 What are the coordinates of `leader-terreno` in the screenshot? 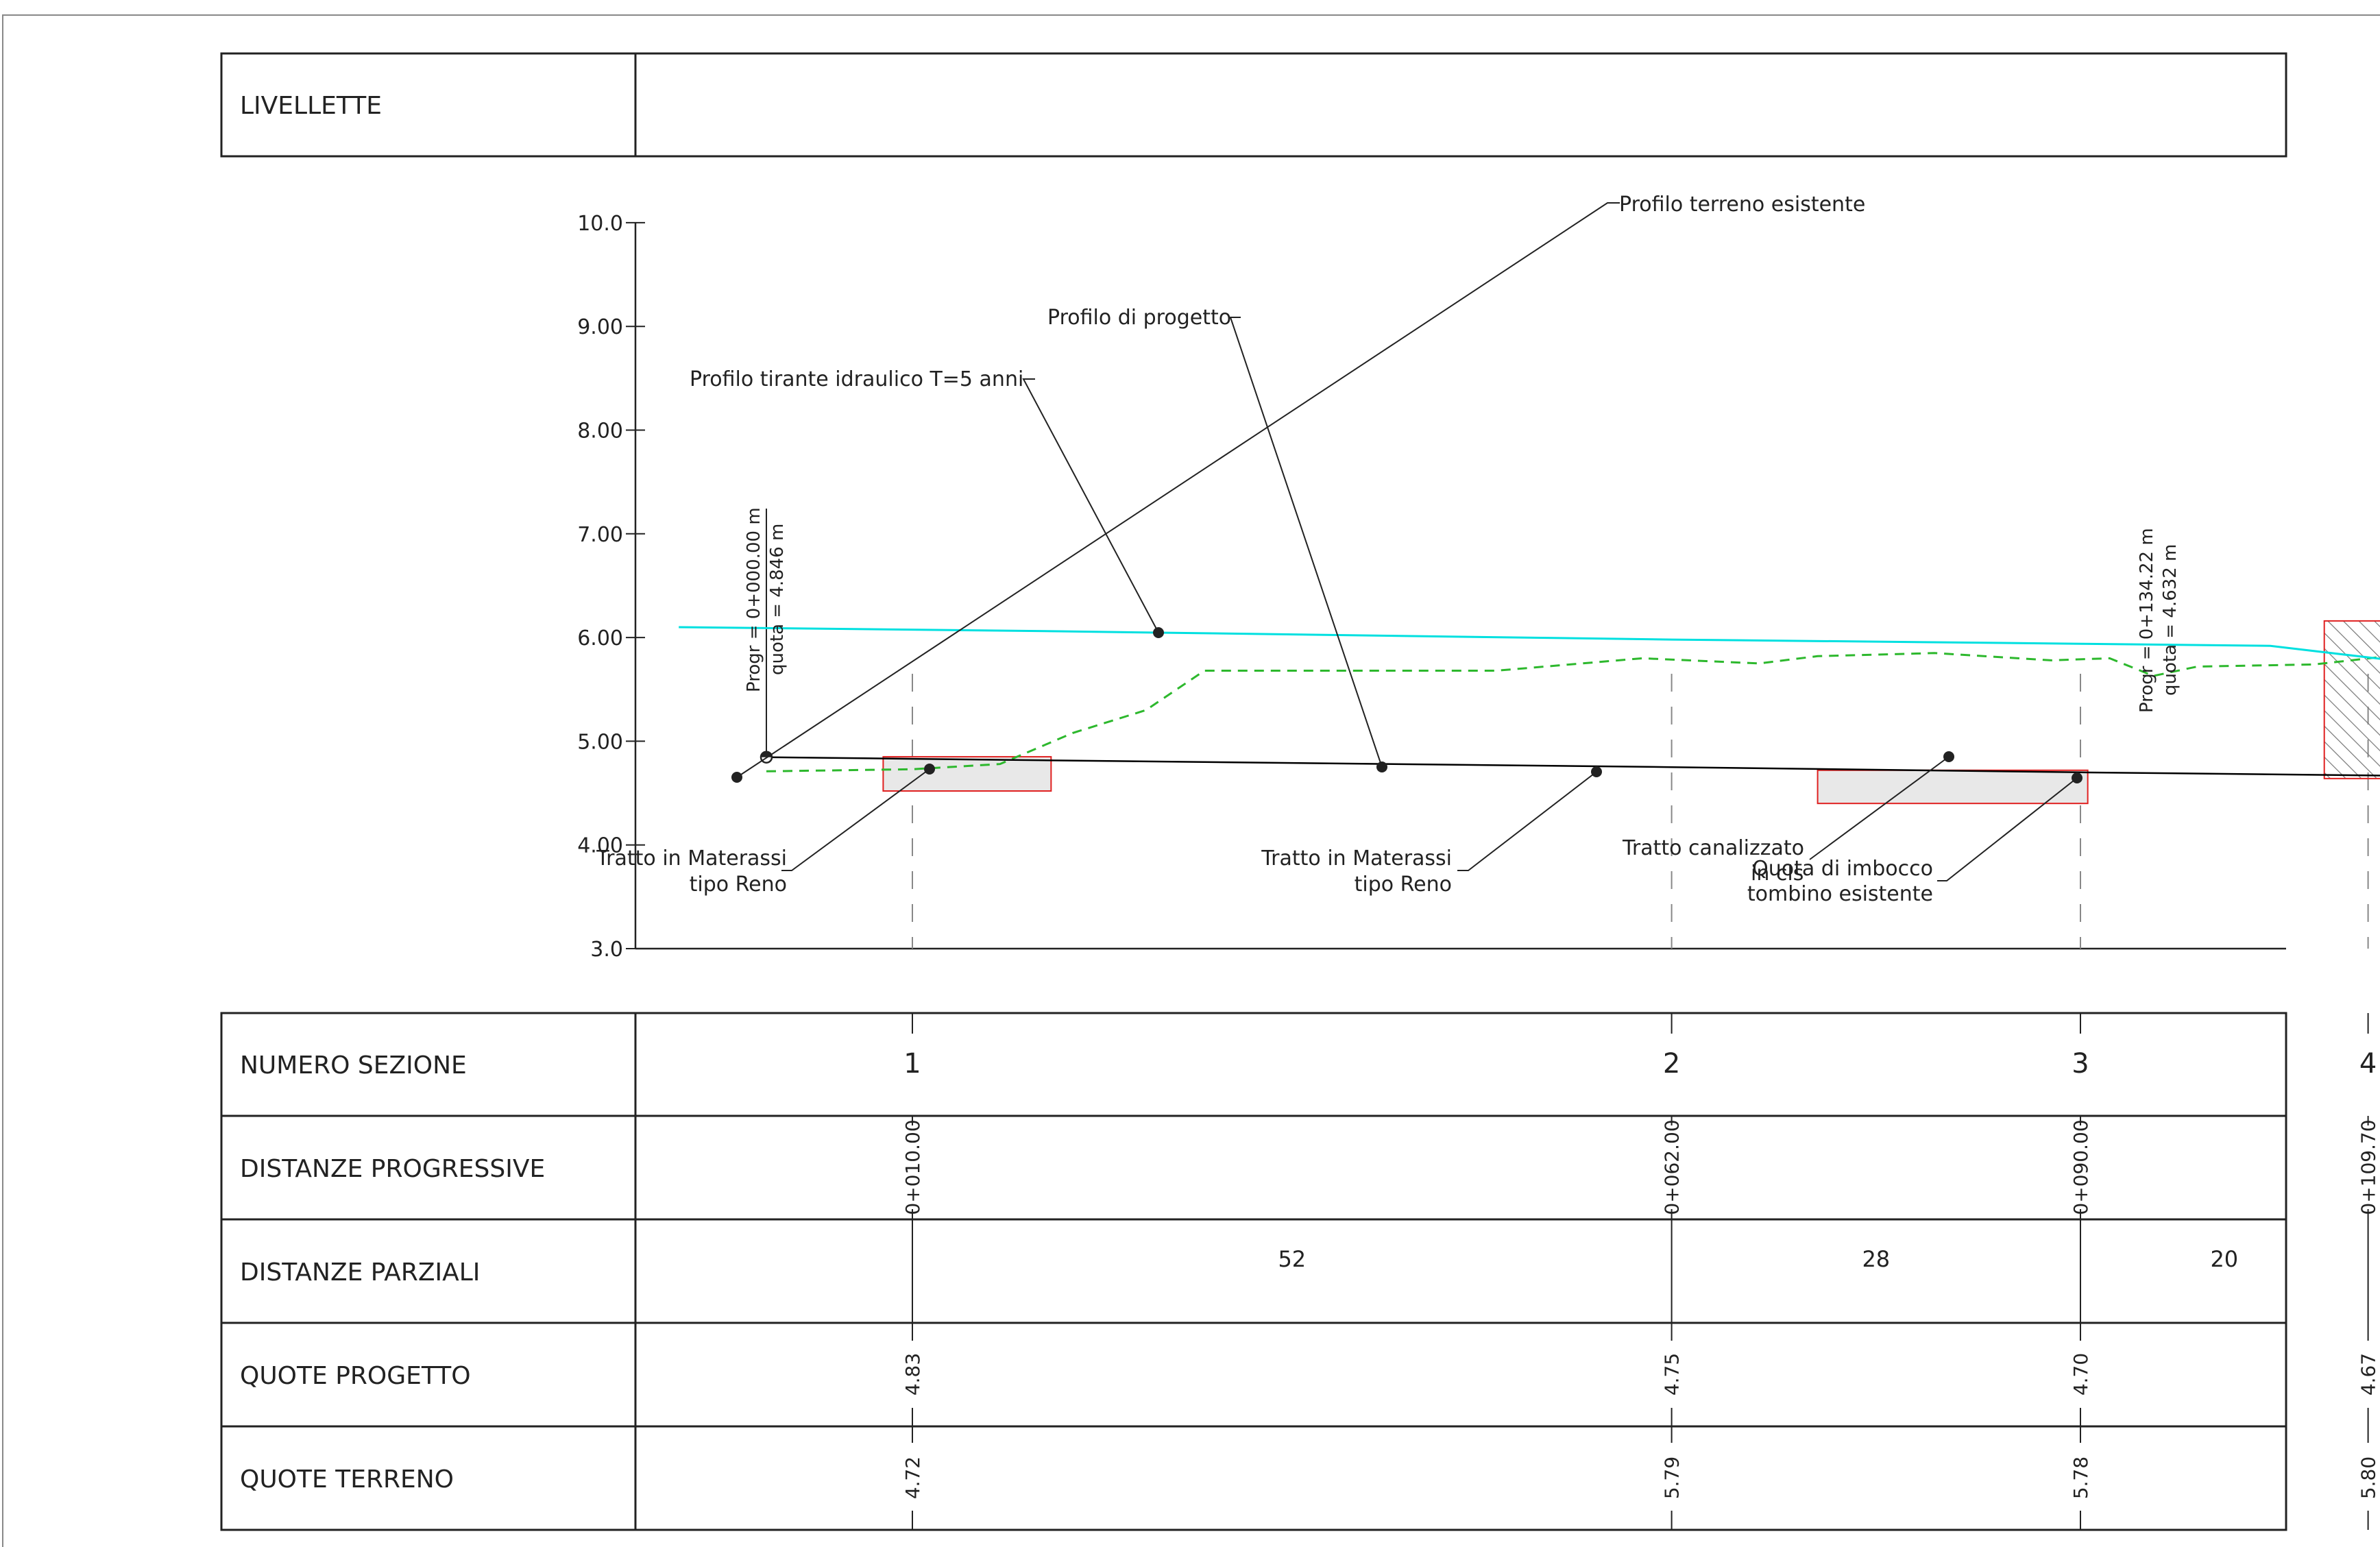 It's located at (1178, 490).